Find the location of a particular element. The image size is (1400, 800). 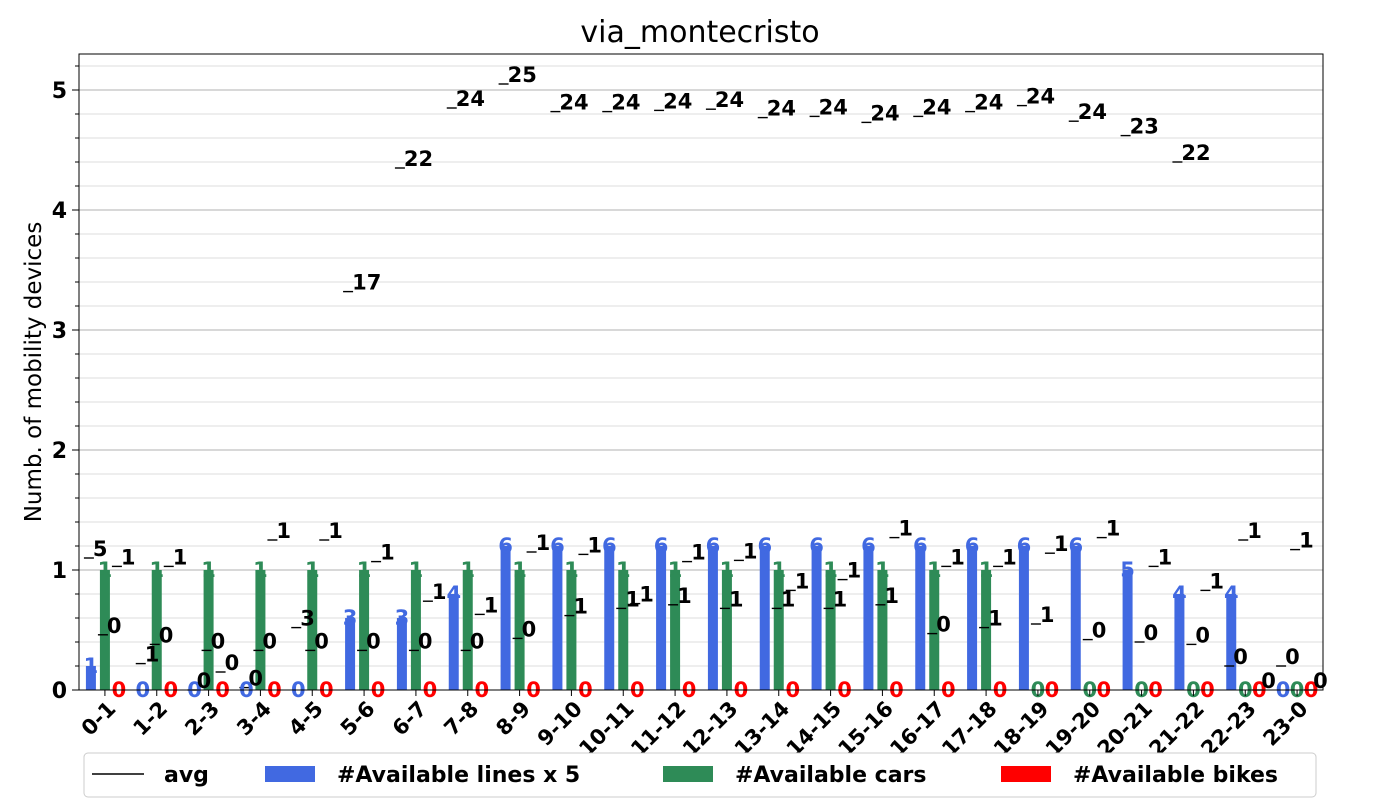

legend-label: #Available bikes is located at coordinates (1175, 775).